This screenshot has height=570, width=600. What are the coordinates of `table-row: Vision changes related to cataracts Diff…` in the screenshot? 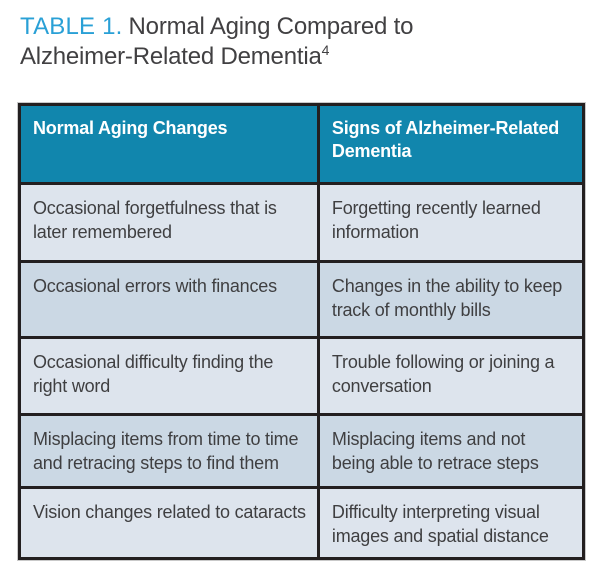 It's located at (302, 523).